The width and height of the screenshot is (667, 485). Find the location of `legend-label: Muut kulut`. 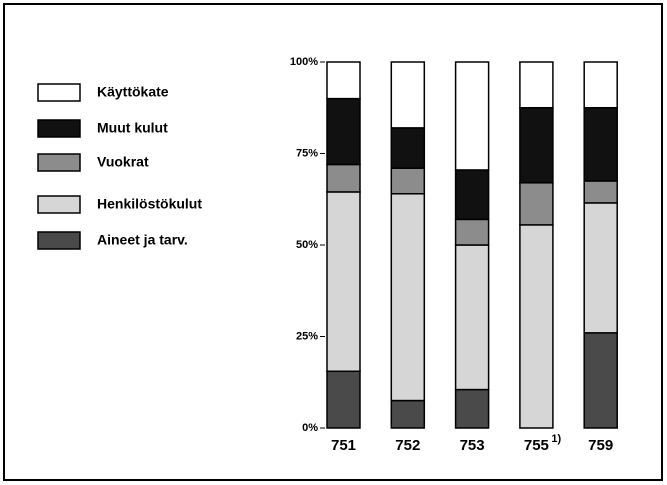

legend-label: Muut kulut is located at coordinates (132, 128).